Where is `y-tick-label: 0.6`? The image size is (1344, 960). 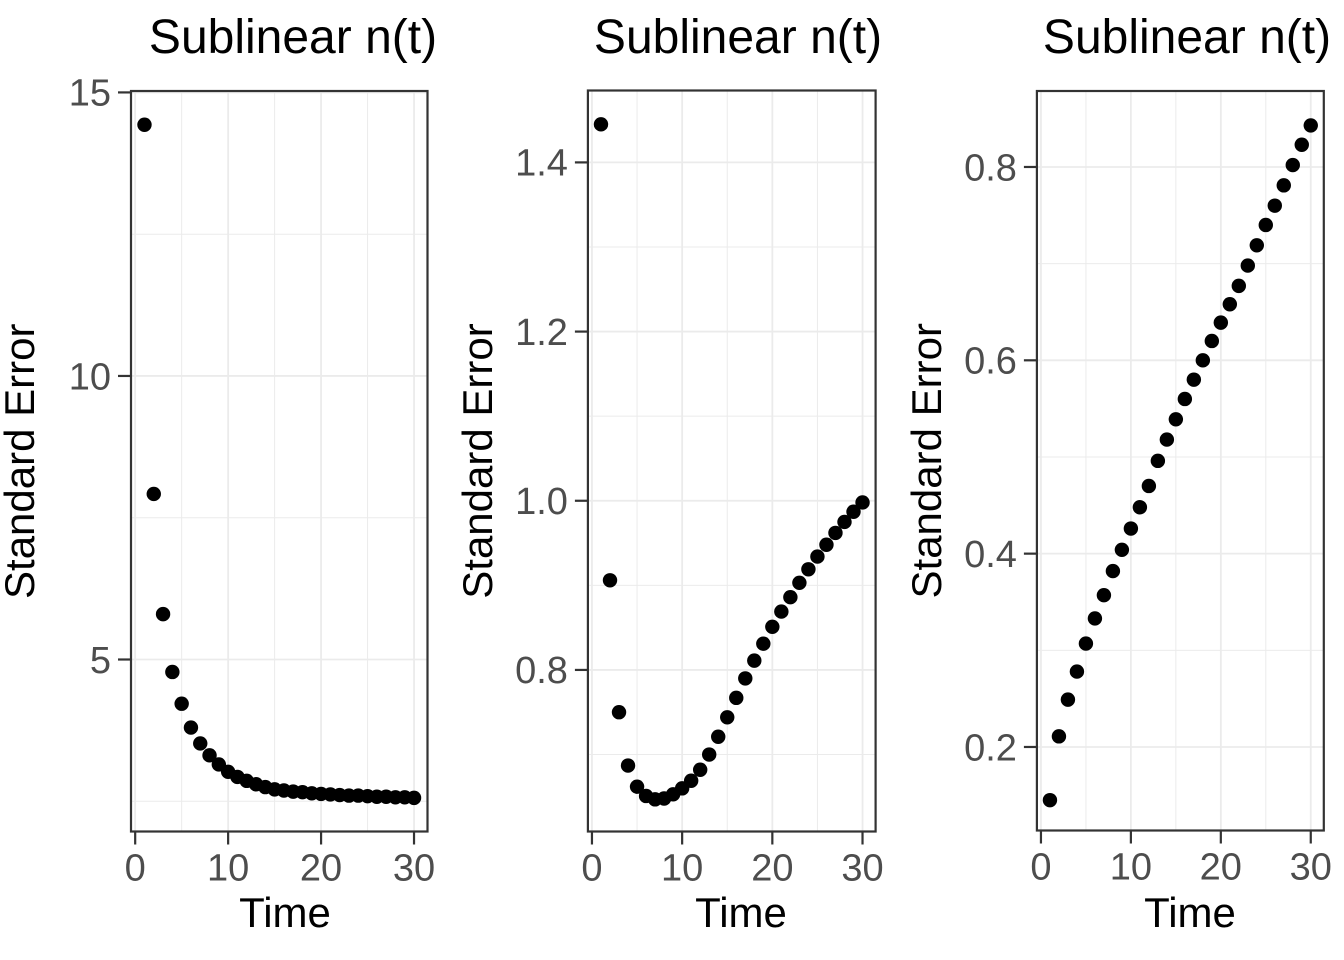 y-tick-label: 0.6 is located at coordinates (990, 362).